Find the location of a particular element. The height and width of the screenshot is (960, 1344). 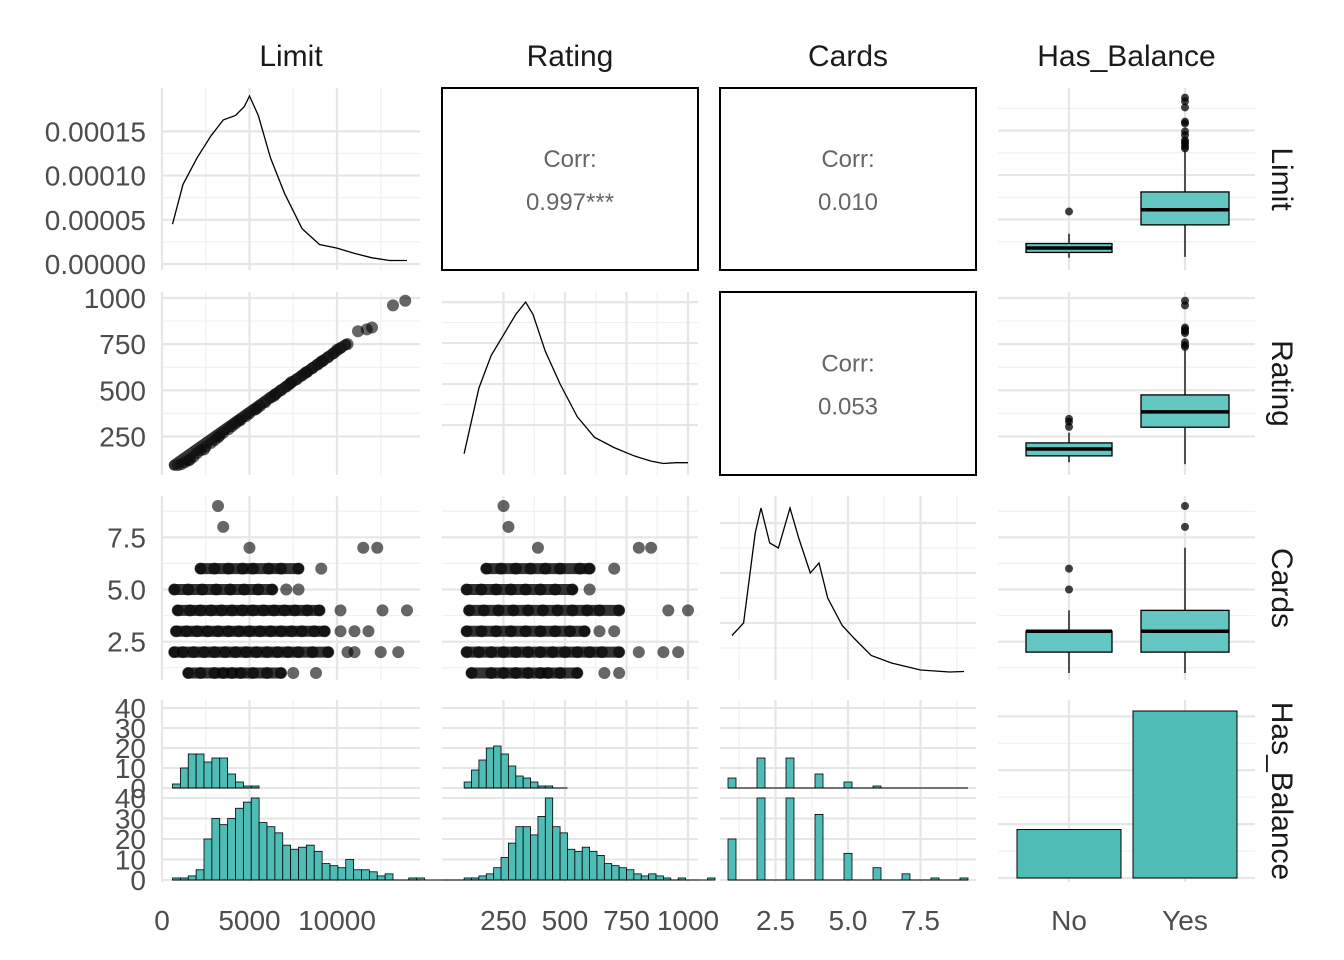

x-tick-label: 7.5 is located at coordinates (920, 920).